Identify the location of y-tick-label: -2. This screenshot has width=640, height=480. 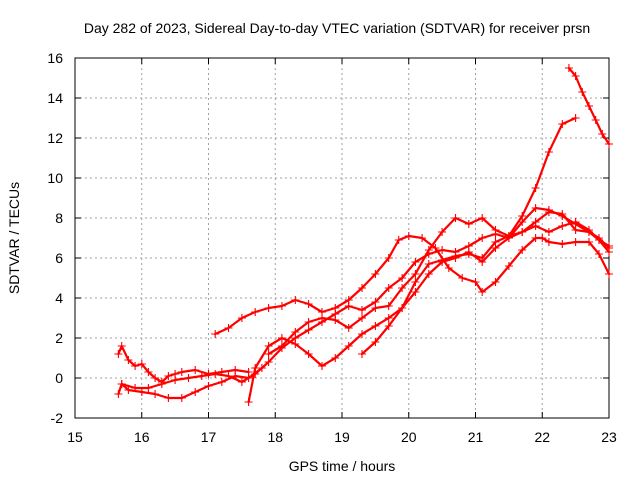
(57, 418).